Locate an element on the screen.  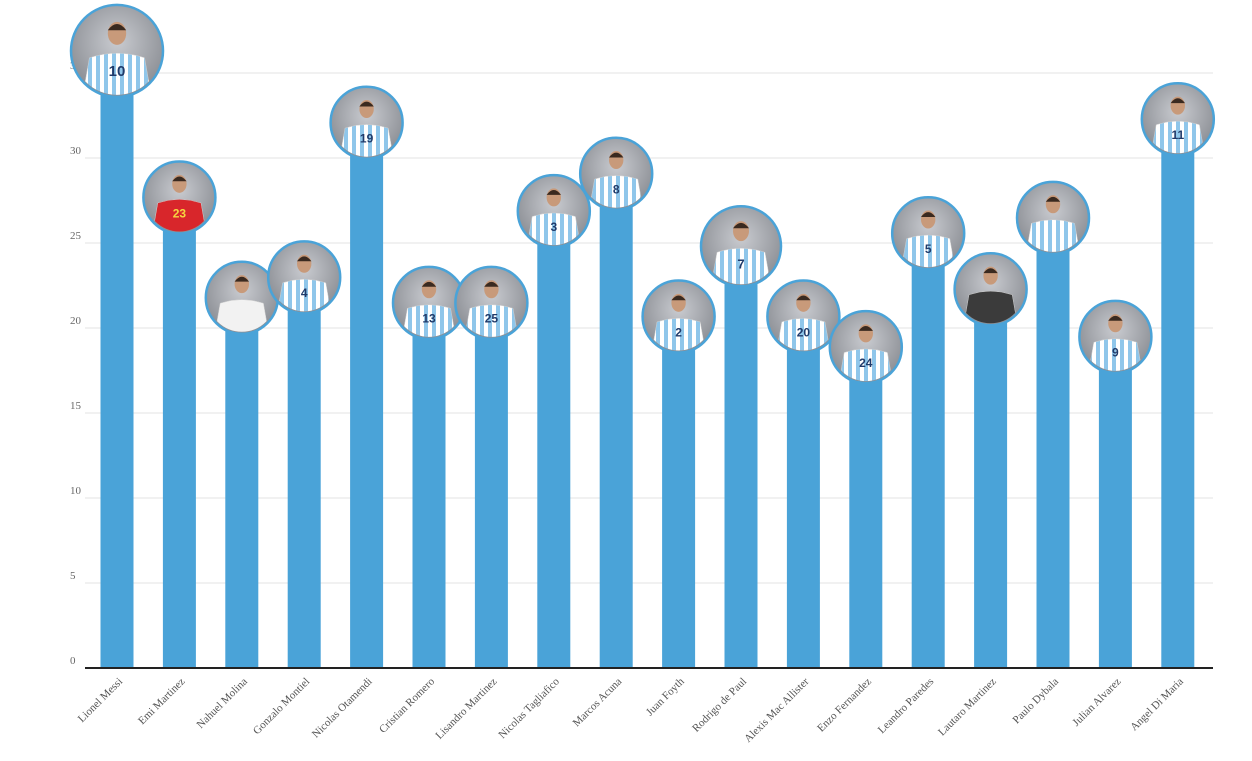
y-tick-label: 20 is located at coordinates (76, 321).